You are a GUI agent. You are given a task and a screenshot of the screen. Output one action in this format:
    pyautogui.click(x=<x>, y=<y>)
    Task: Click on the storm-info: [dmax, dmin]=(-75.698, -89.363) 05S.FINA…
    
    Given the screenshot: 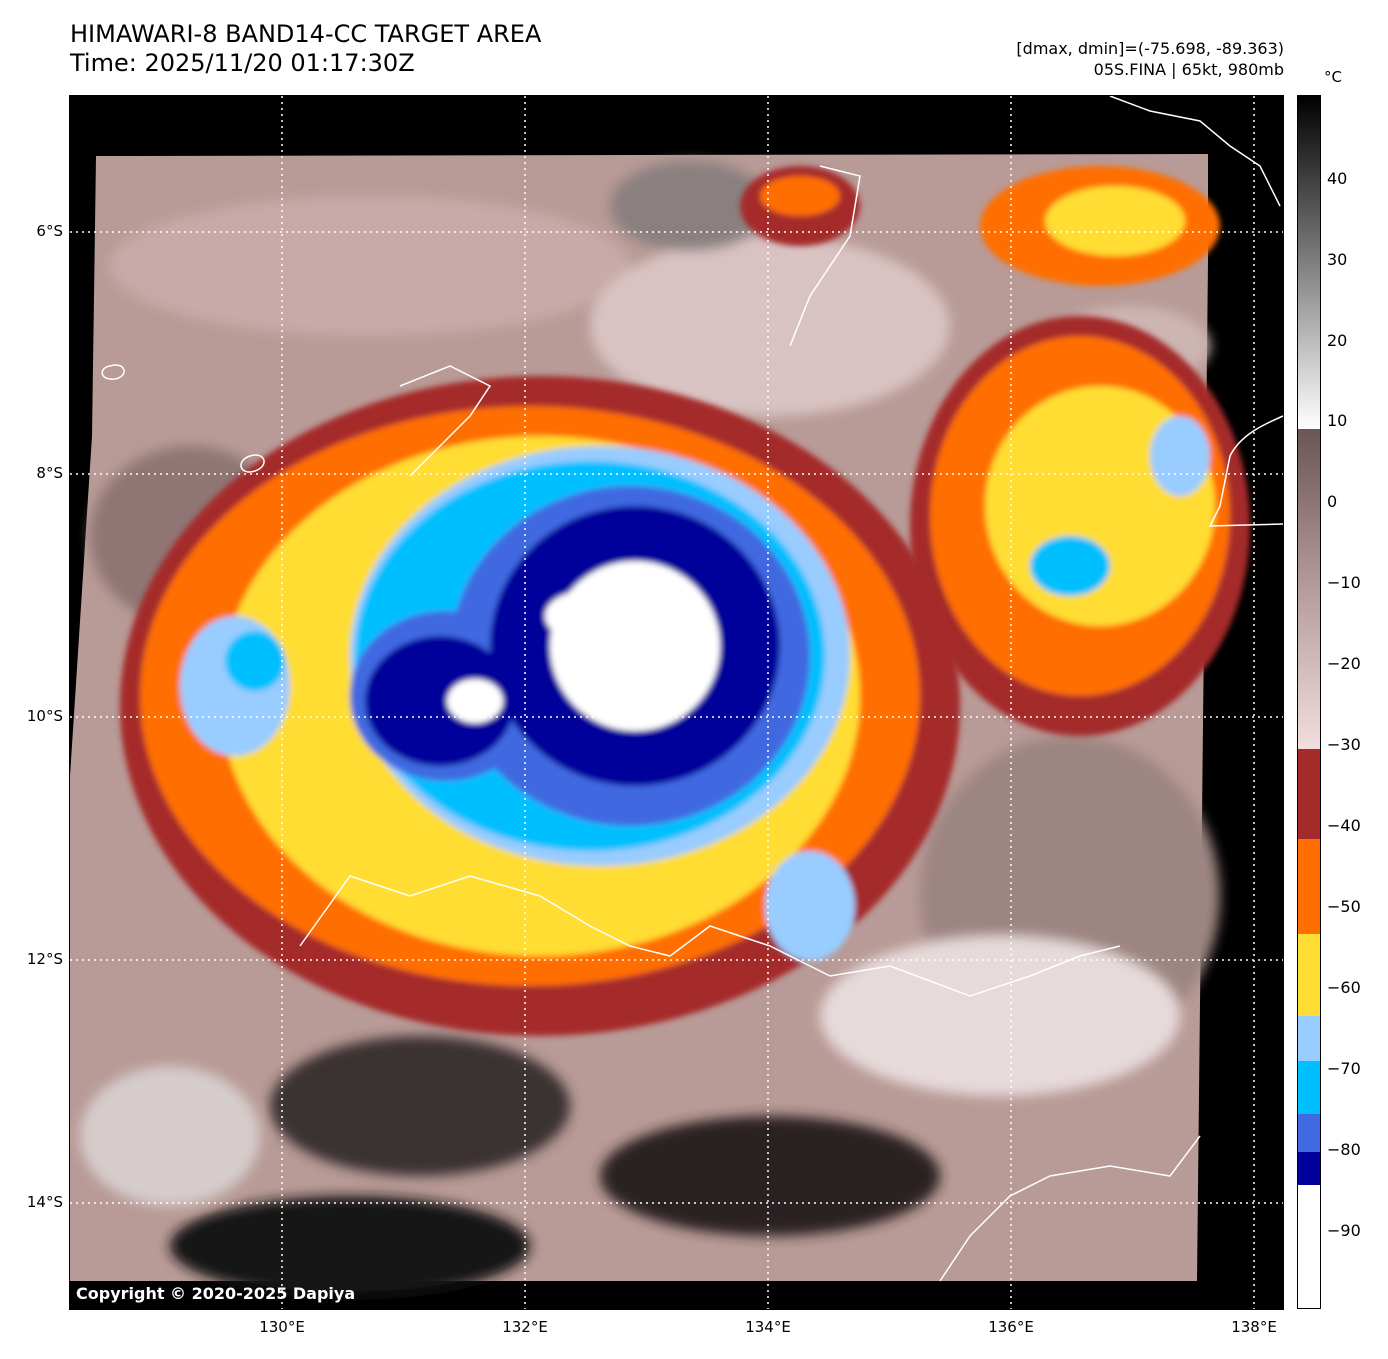 What is the action you would take?
    pyautogui.click(x=1150, y=59)
    